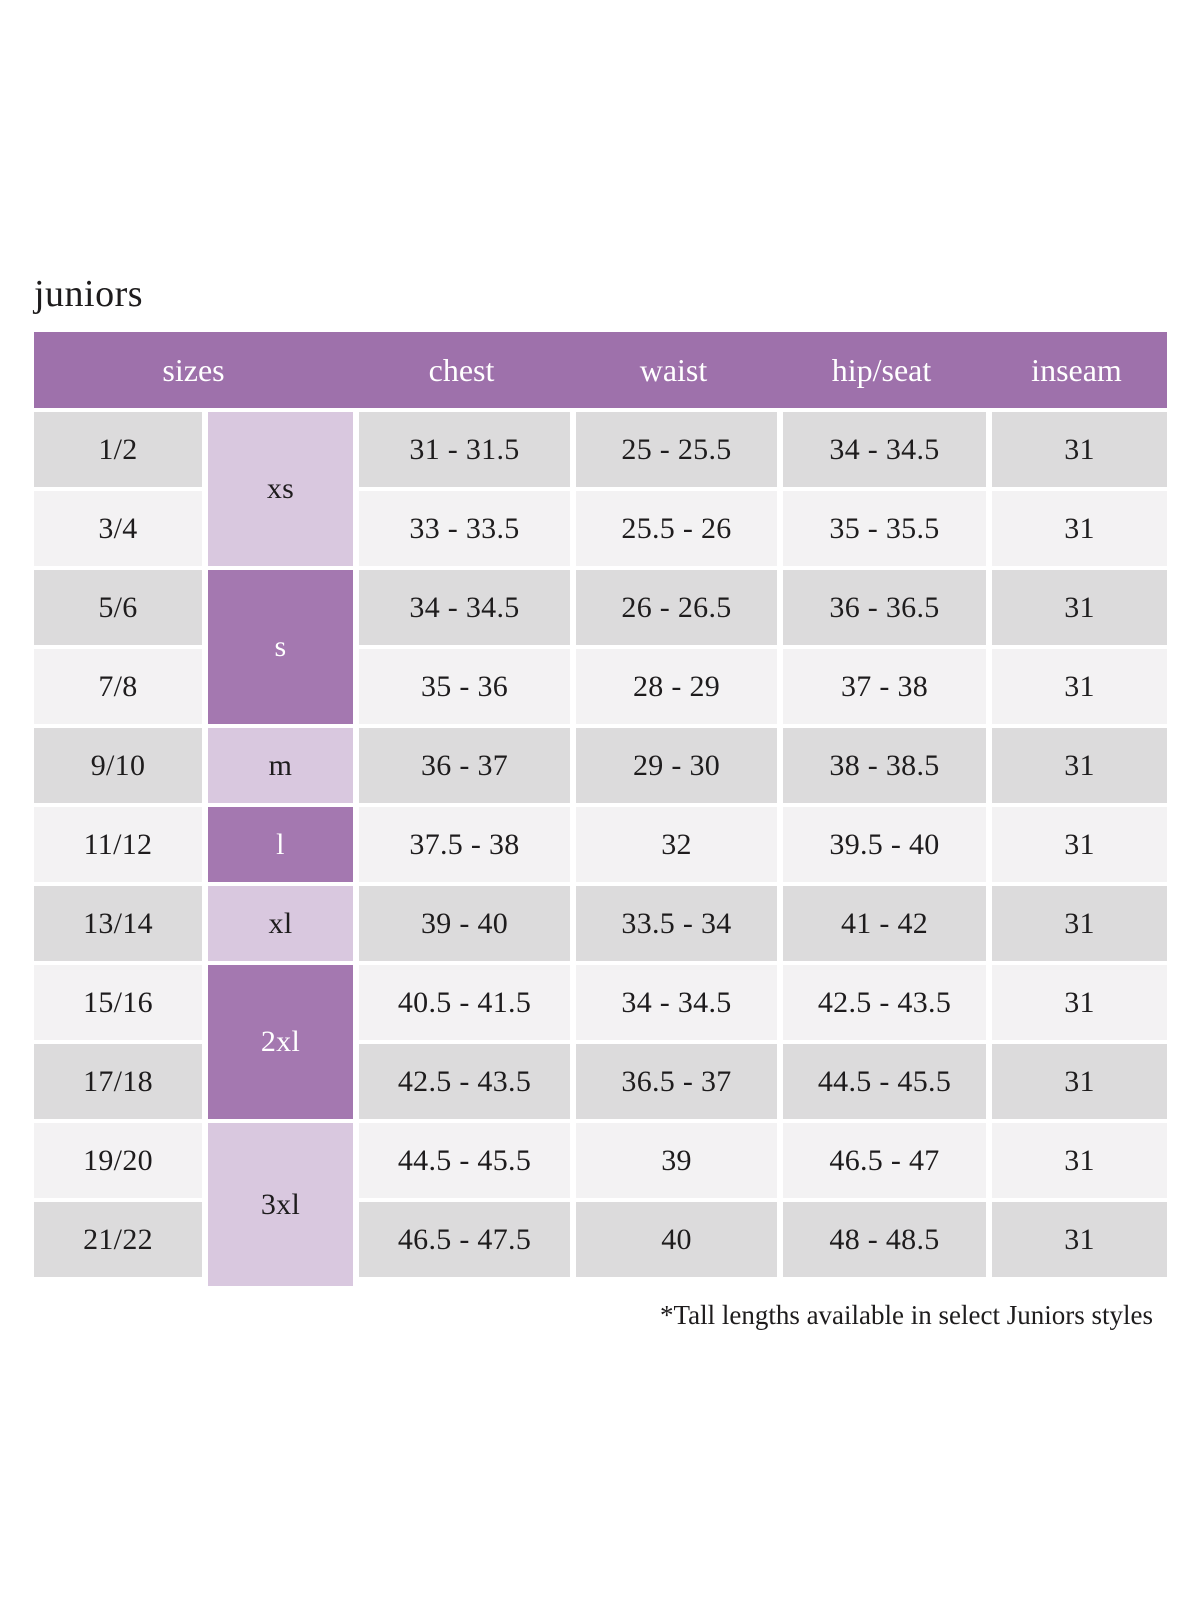 The height and width of the screenshot is (1600, 1200). What do you see at coordinates (884, 923) in the screenshot?
I see `hip-seat-cell: 41 - 42` at bounding box center [884, 923].